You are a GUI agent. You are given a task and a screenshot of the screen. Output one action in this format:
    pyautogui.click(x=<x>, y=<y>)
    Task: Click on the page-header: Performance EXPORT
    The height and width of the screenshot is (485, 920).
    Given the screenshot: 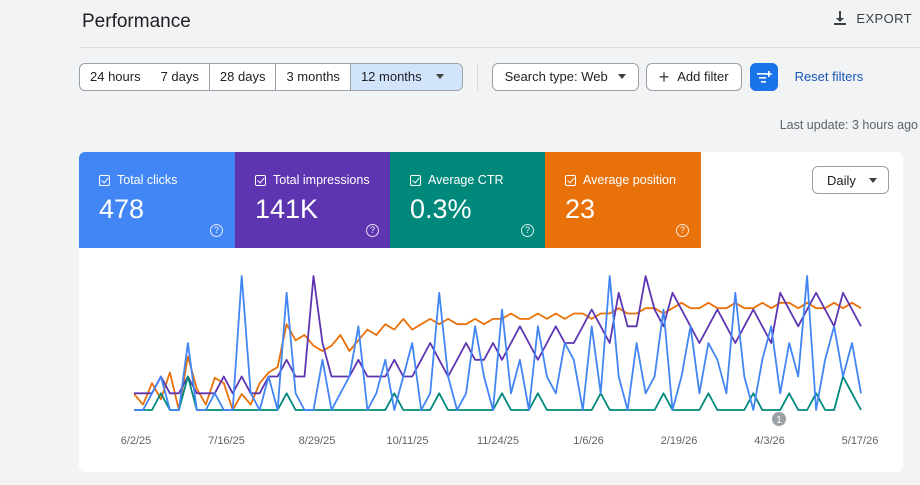 What is the action you would take?
    pyautogui.click(x=460, y=24)
    